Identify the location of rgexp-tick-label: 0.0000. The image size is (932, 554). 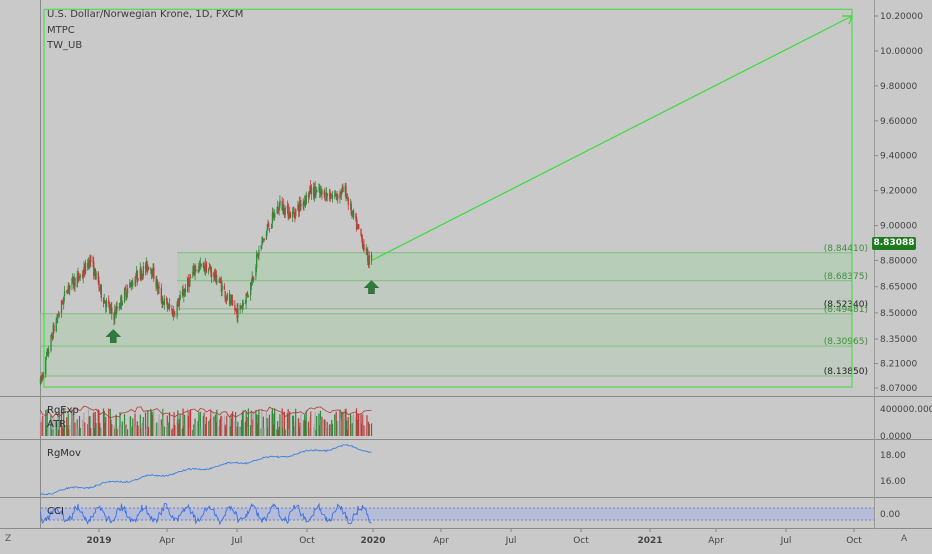
(896, 437).